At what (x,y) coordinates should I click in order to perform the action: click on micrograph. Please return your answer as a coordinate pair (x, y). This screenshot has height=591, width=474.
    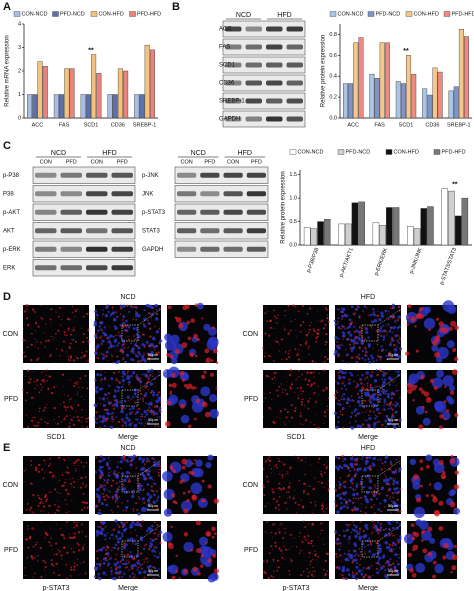
    Looking at the image, I should click on (56, 399).